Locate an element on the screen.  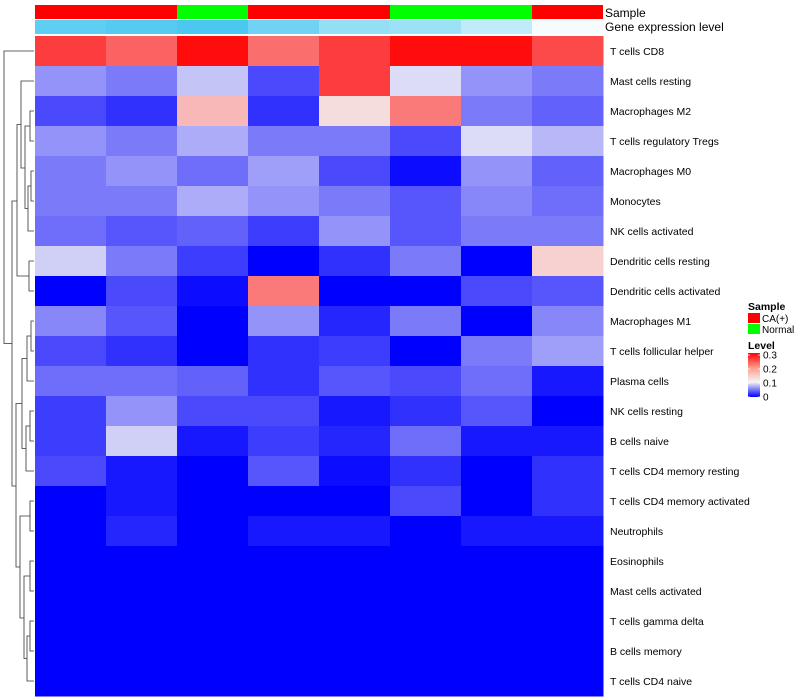
legend: Sample CA(+)Normal Level 0.3 0.2 0.1 0 is located at coordinates (771, 352).